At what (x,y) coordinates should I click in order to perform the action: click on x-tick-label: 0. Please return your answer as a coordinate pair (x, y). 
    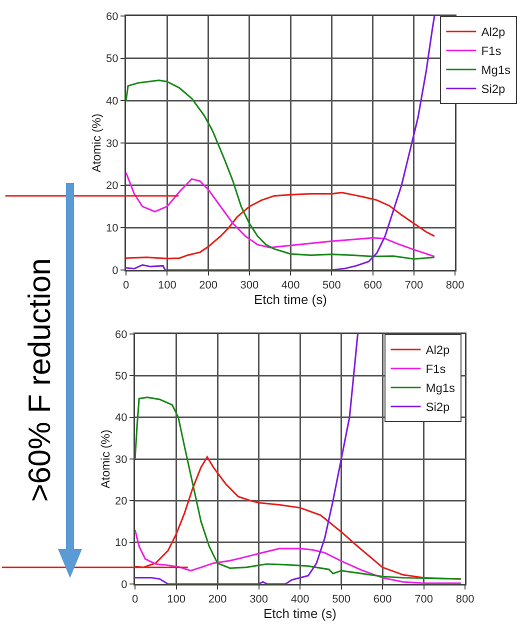
    Looking at the image, I should click on (135, 600).